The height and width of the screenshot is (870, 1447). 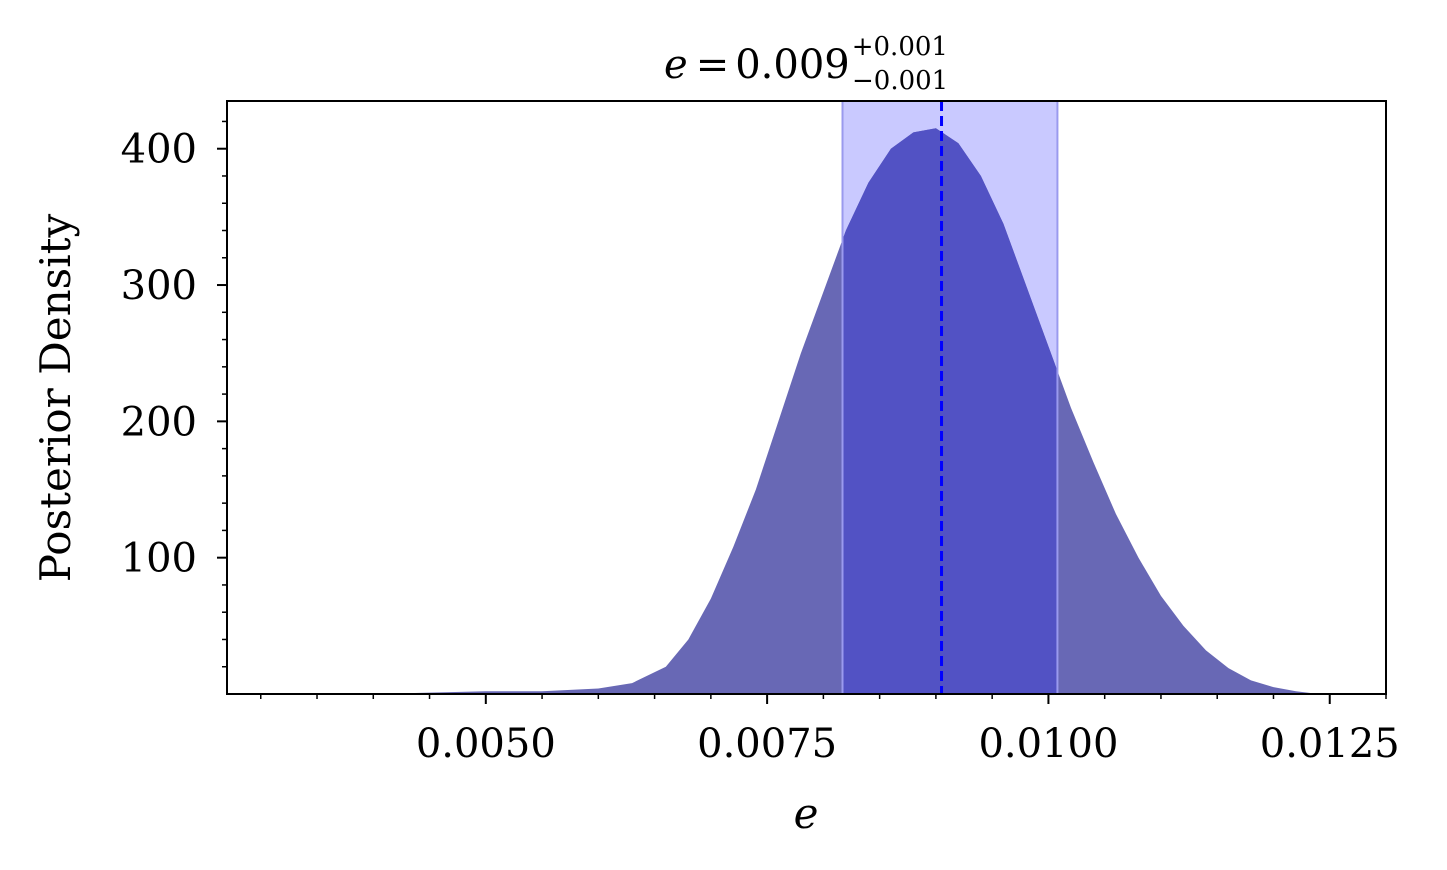 What do you see at coordinates (159, 559) in the screenshot?
I see `y-tick-label: 100` at bounding box center [159, 559].